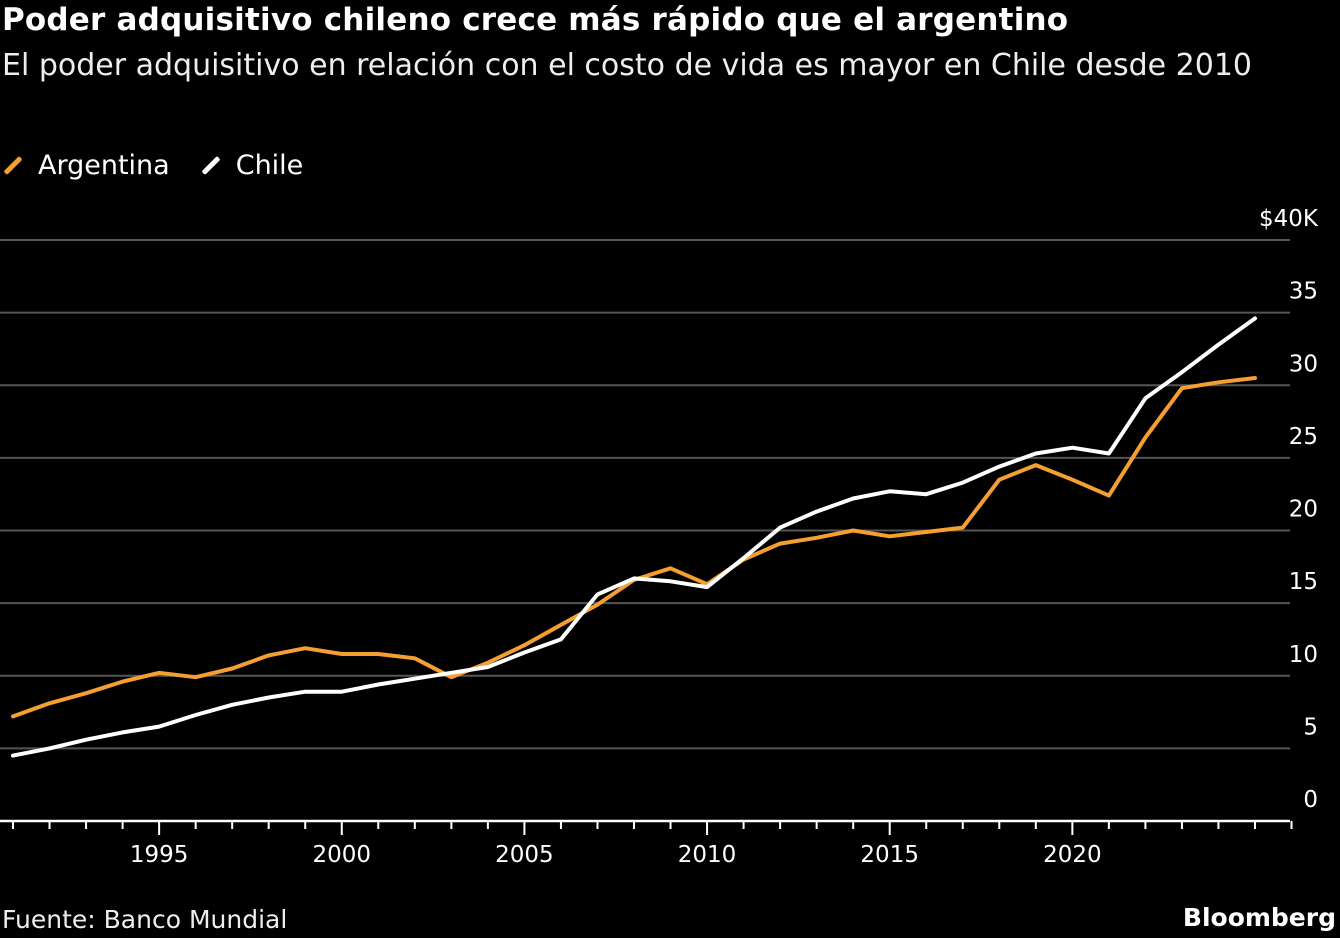  I want to click on y-tick-label: 20, so click(1303, 510).